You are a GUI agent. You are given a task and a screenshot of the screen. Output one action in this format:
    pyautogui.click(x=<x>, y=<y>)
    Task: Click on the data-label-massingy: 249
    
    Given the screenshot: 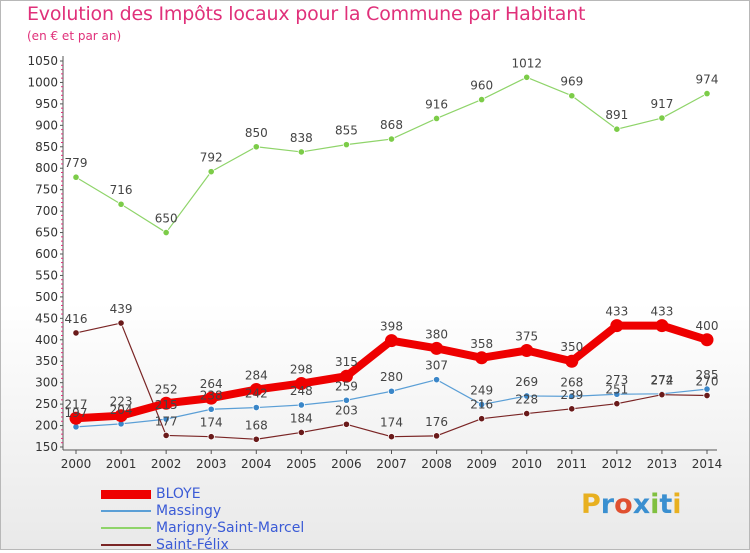 What is the action you would take?
    pyautogui.click(x=481, y=391)
    